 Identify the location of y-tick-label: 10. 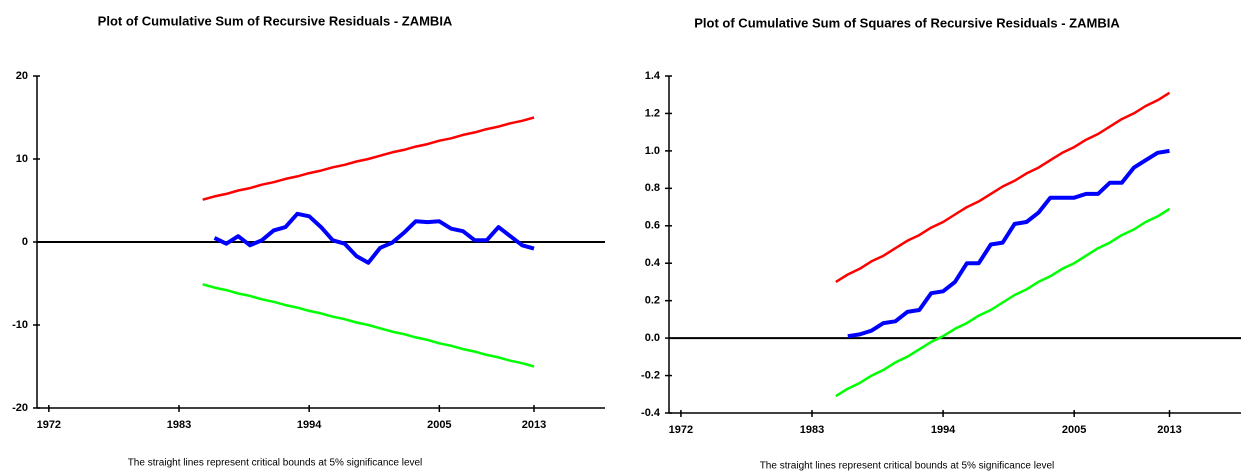
(22, 159).